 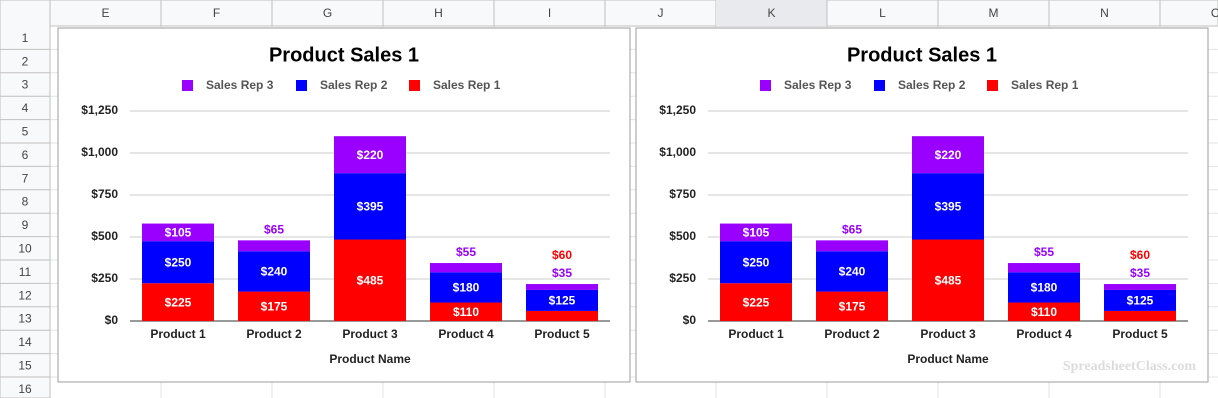 What do you see at coordinates (25, 108) in the screenshot?
I see `row-header: 4` at bounding box center [25, 108].